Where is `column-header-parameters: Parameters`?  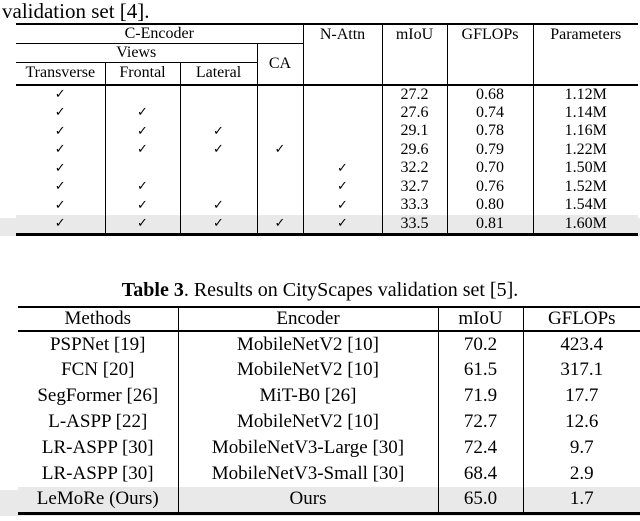
column-header-parameters: Parameters is located at coordinates (585, 55).